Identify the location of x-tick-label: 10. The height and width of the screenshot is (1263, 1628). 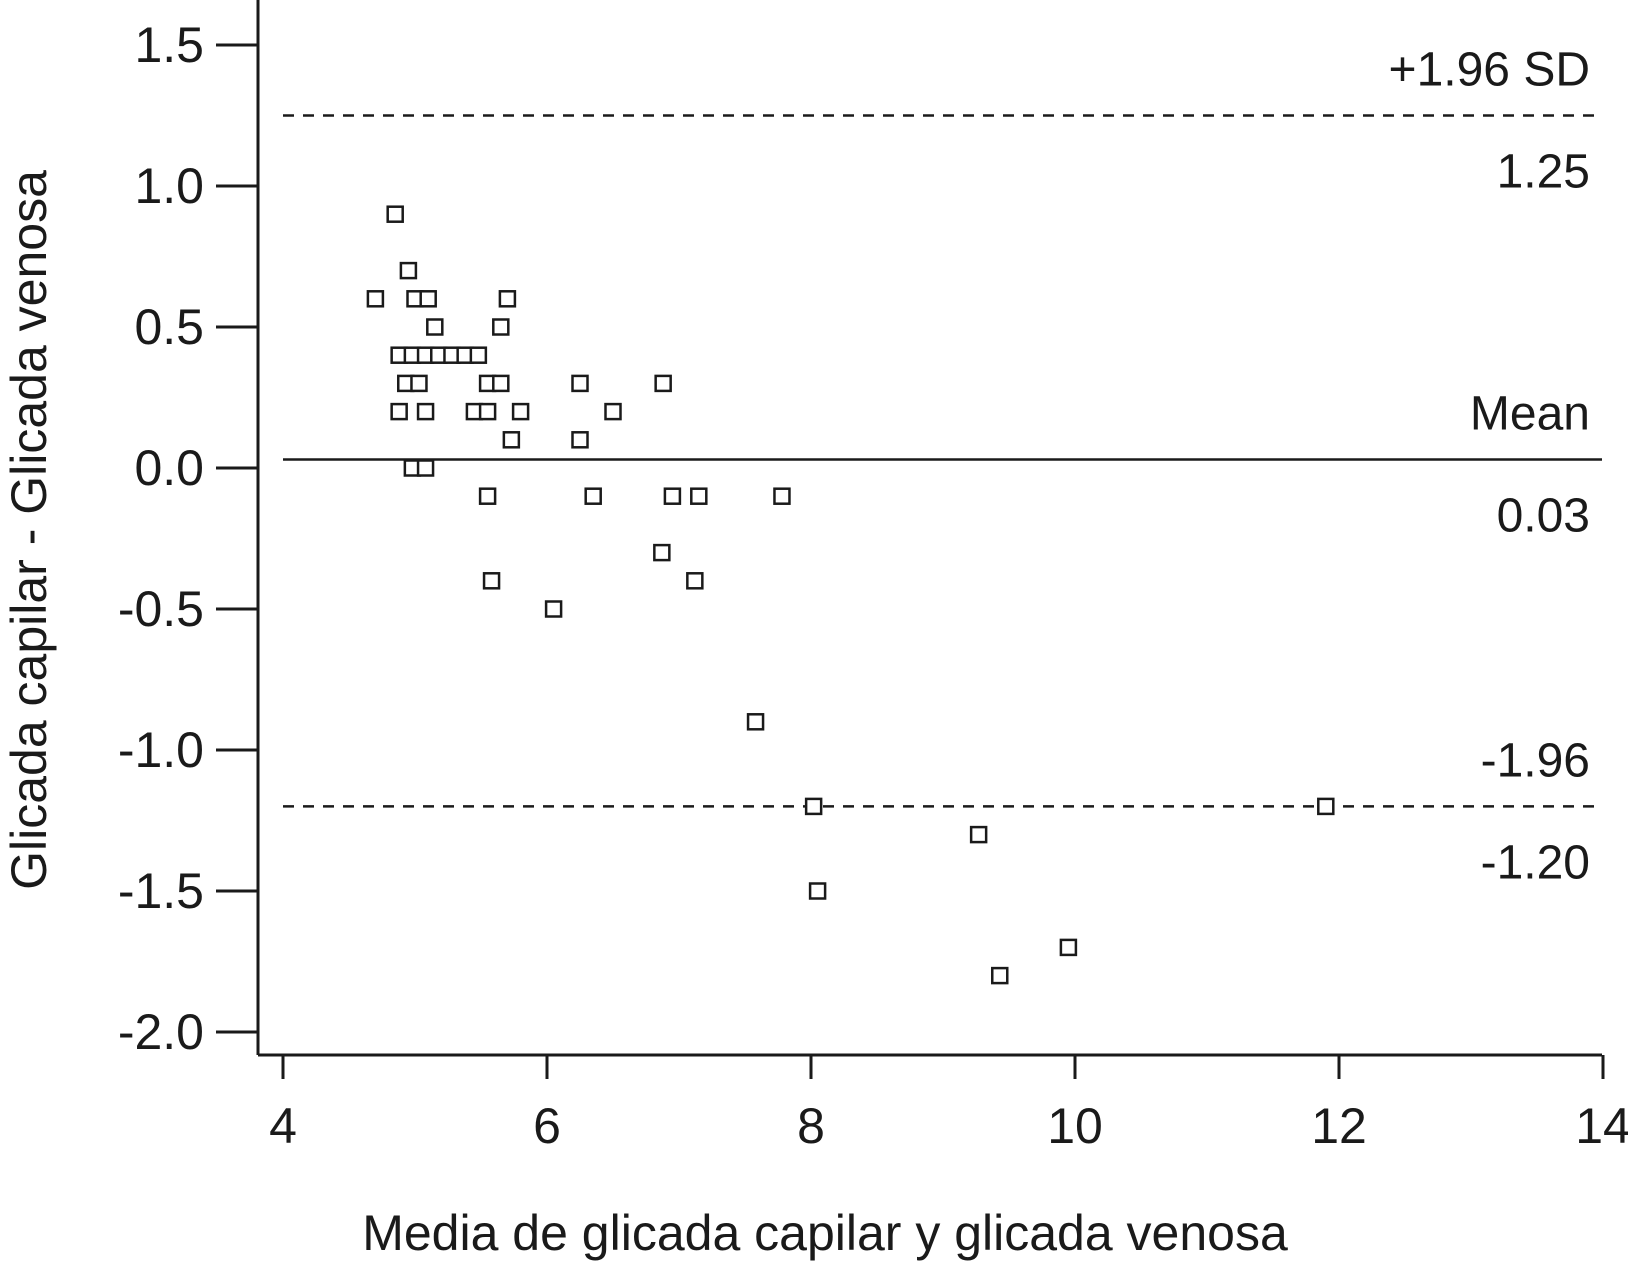
(1075, 1126).